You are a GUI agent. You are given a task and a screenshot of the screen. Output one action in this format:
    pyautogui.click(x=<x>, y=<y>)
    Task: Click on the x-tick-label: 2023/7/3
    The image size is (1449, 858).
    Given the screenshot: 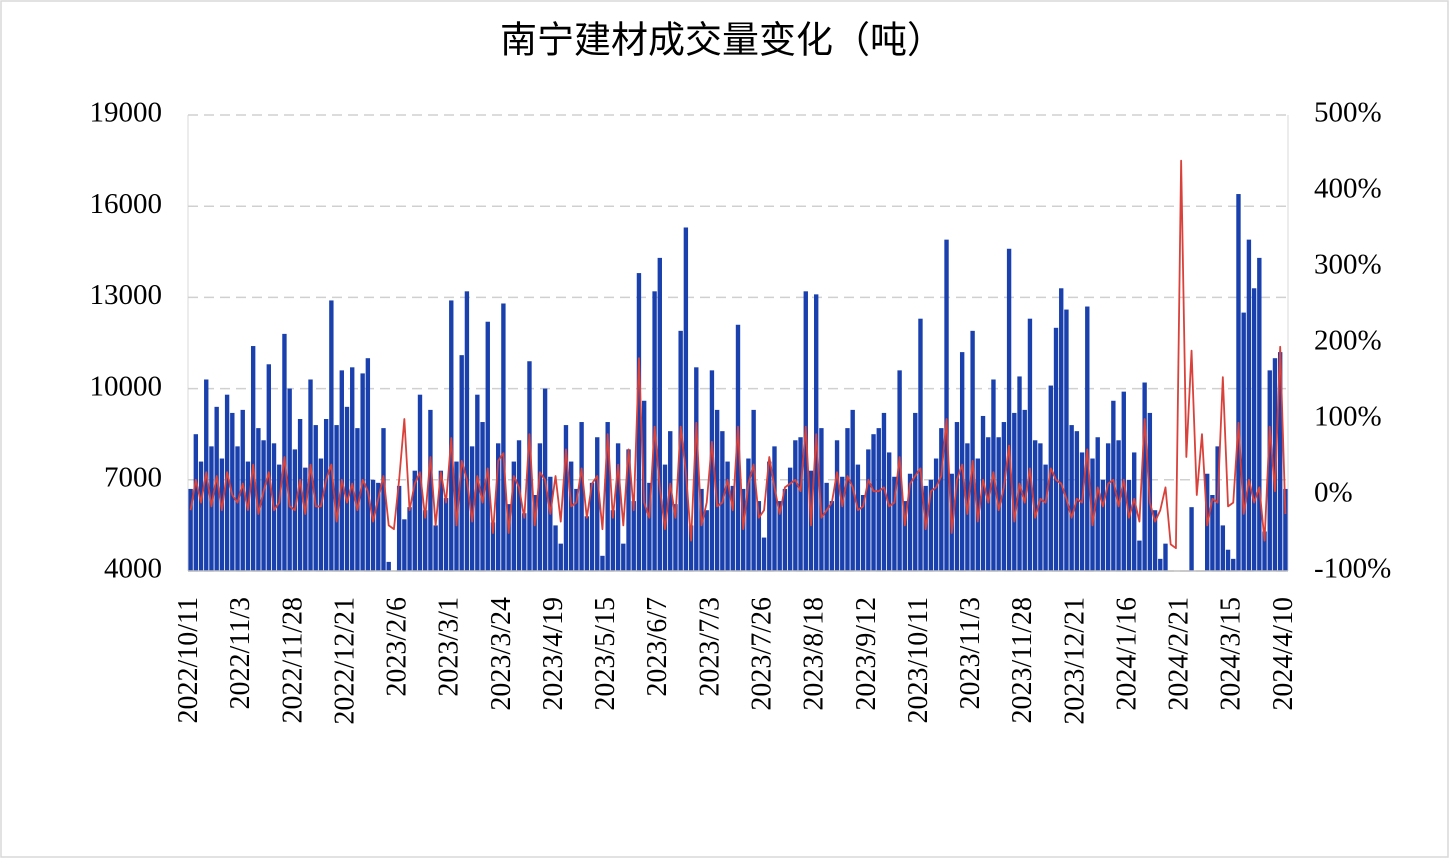 What is the action you would take?
    pyautogui.click(x=709, y=647)
    